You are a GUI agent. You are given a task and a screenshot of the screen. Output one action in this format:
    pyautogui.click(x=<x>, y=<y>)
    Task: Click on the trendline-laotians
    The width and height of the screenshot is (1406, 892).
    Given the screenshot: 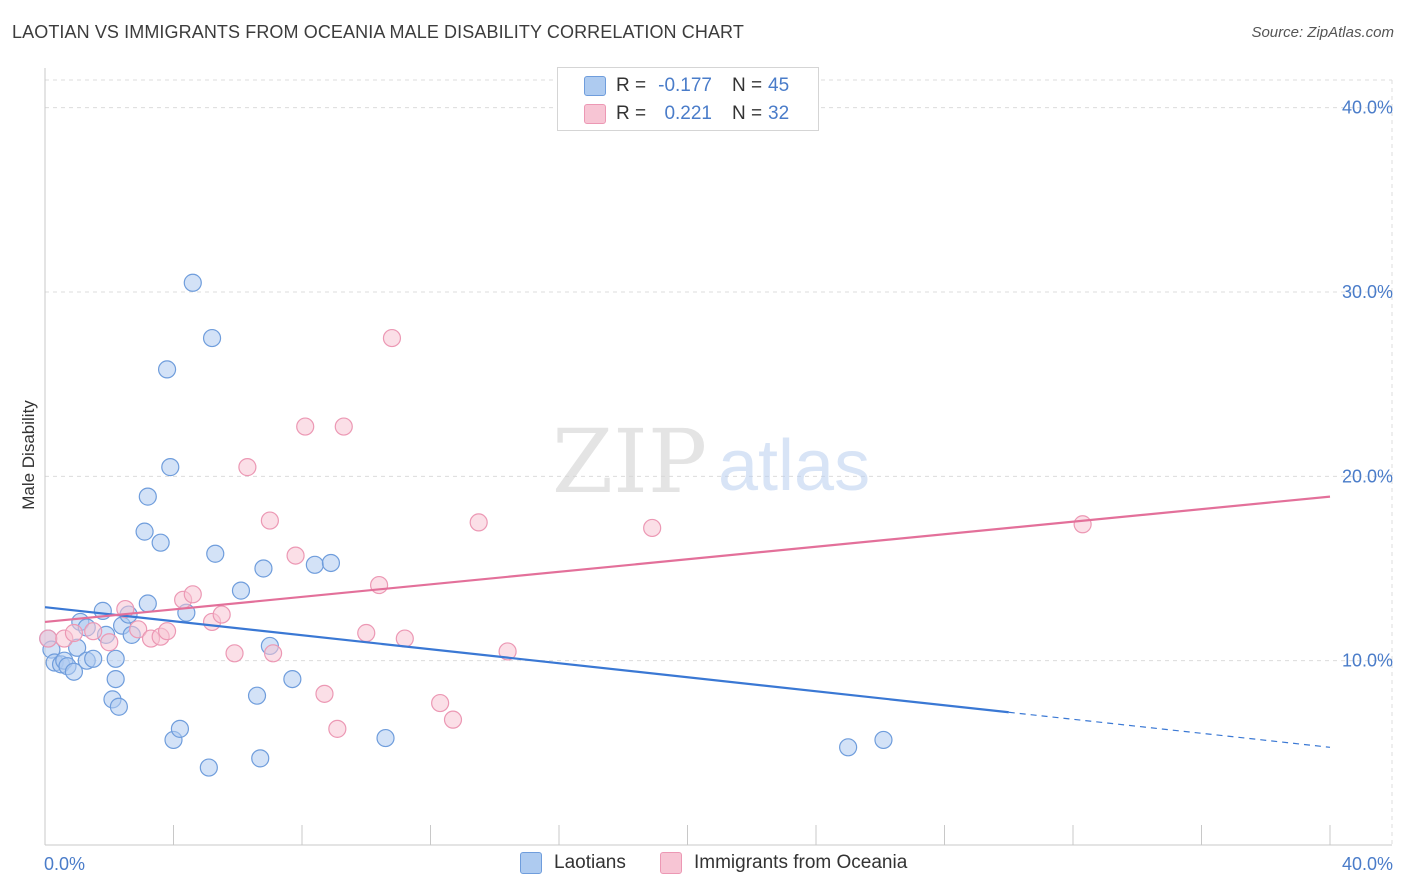 What is the action you would take?
    pyautogui.click(x=526, y=660)
    